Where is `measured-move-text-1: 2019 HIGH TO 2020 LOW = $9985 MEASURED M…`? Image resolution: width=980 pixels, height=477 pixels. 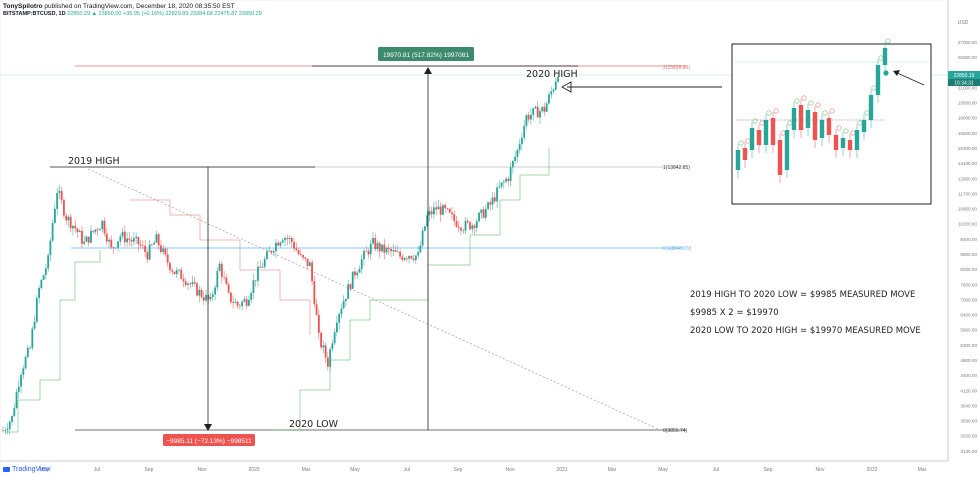
measured-move-text-1: 2019 HIGH TO 2020 LOW = $9985 MEASURED M… is located at coordinates (802, 295).